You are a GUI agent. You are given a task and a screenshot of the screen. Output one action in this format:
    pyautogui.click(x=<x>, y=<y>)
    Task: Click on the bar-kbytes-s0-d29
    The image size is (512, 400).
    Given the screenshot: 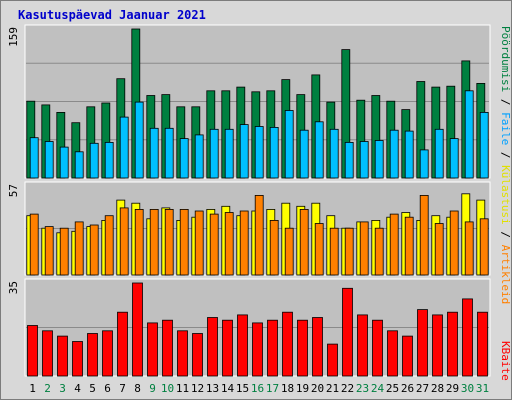 What is the action you would take?
    pyautogui.click(x=452, y=344)
    